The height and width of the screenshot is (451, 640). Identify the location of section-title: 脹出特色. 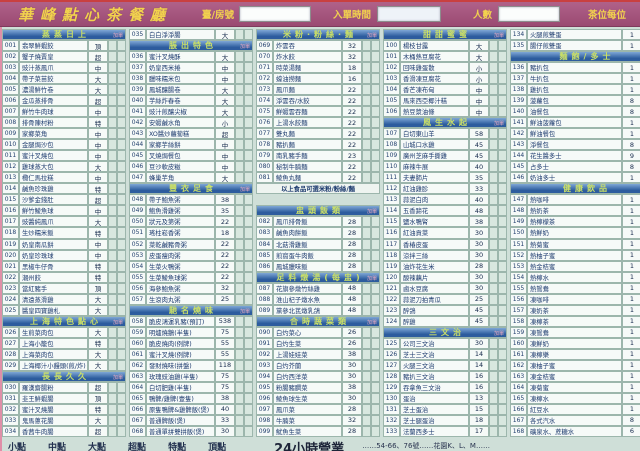
(193, 46).